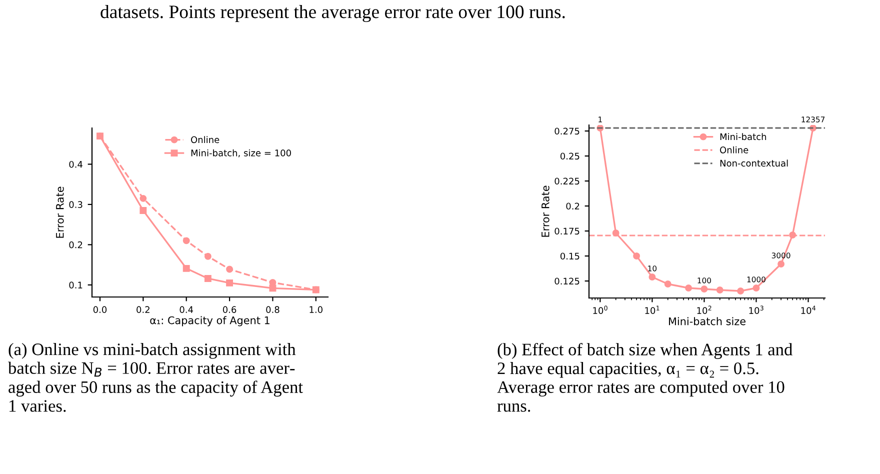  I want to click on text: (b) Effect of batch size when Agents 1 and 2 have equal capacities, α₁ = α₂ = 0.5. Average error rates are computed over 10 runs., so click(644, 377).